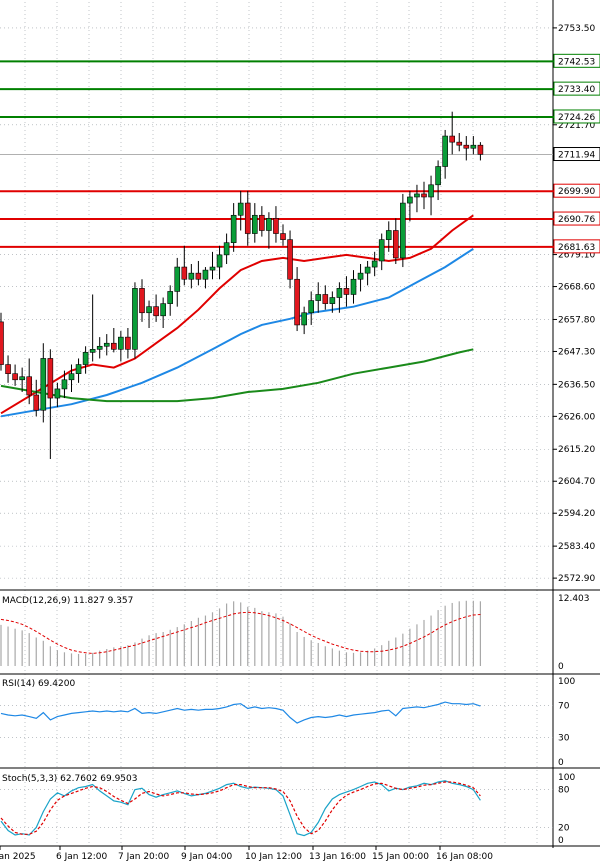  Describe the element at coordinates (576, 514) in the screenshot. I see `price-tick-label: 2594.20` at that location.